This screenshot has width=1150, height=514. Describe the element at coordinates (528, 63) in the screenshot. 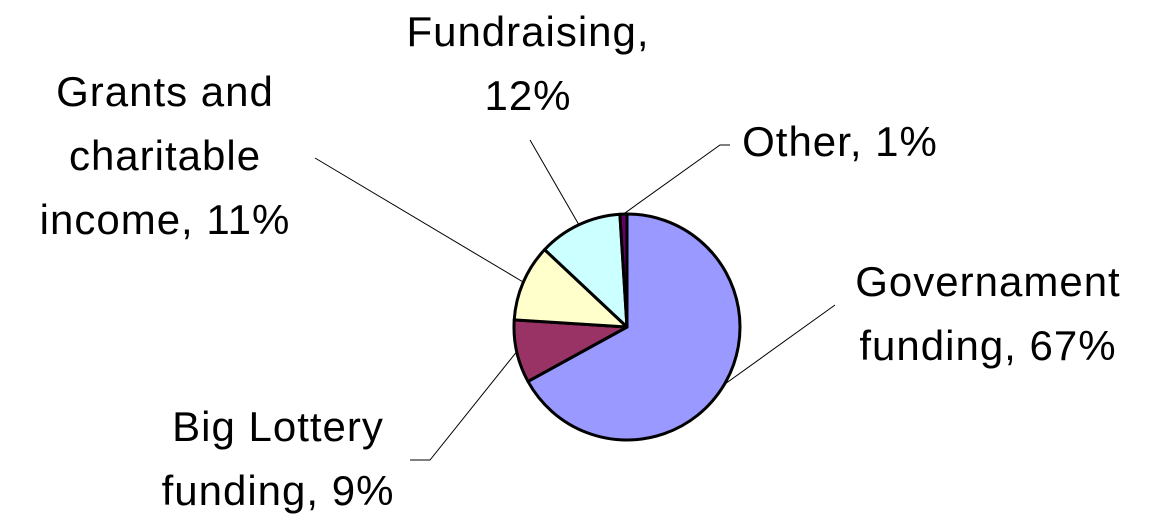

I see `data-label: Fundraising, 12%` at that location.